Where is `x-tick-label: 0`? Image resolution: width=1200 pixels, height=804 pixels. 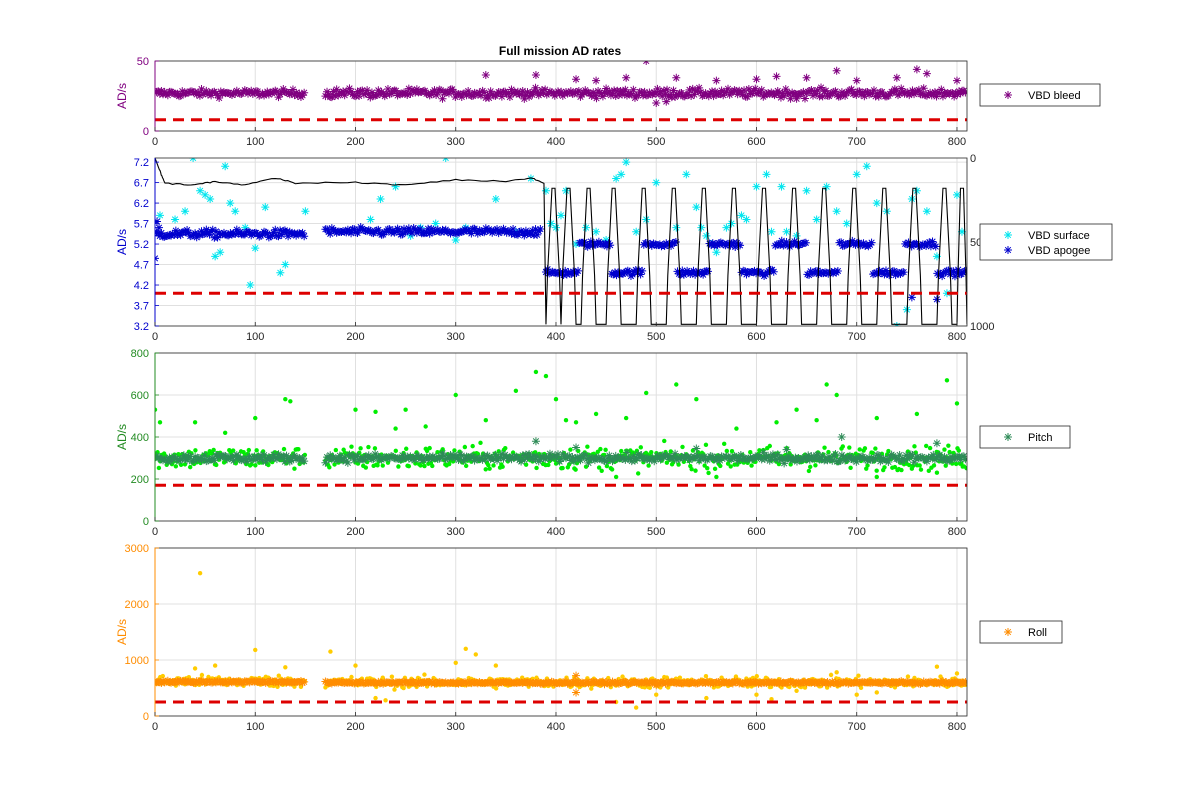
x-tick-label: 0 is located at coordinates (155, 142).